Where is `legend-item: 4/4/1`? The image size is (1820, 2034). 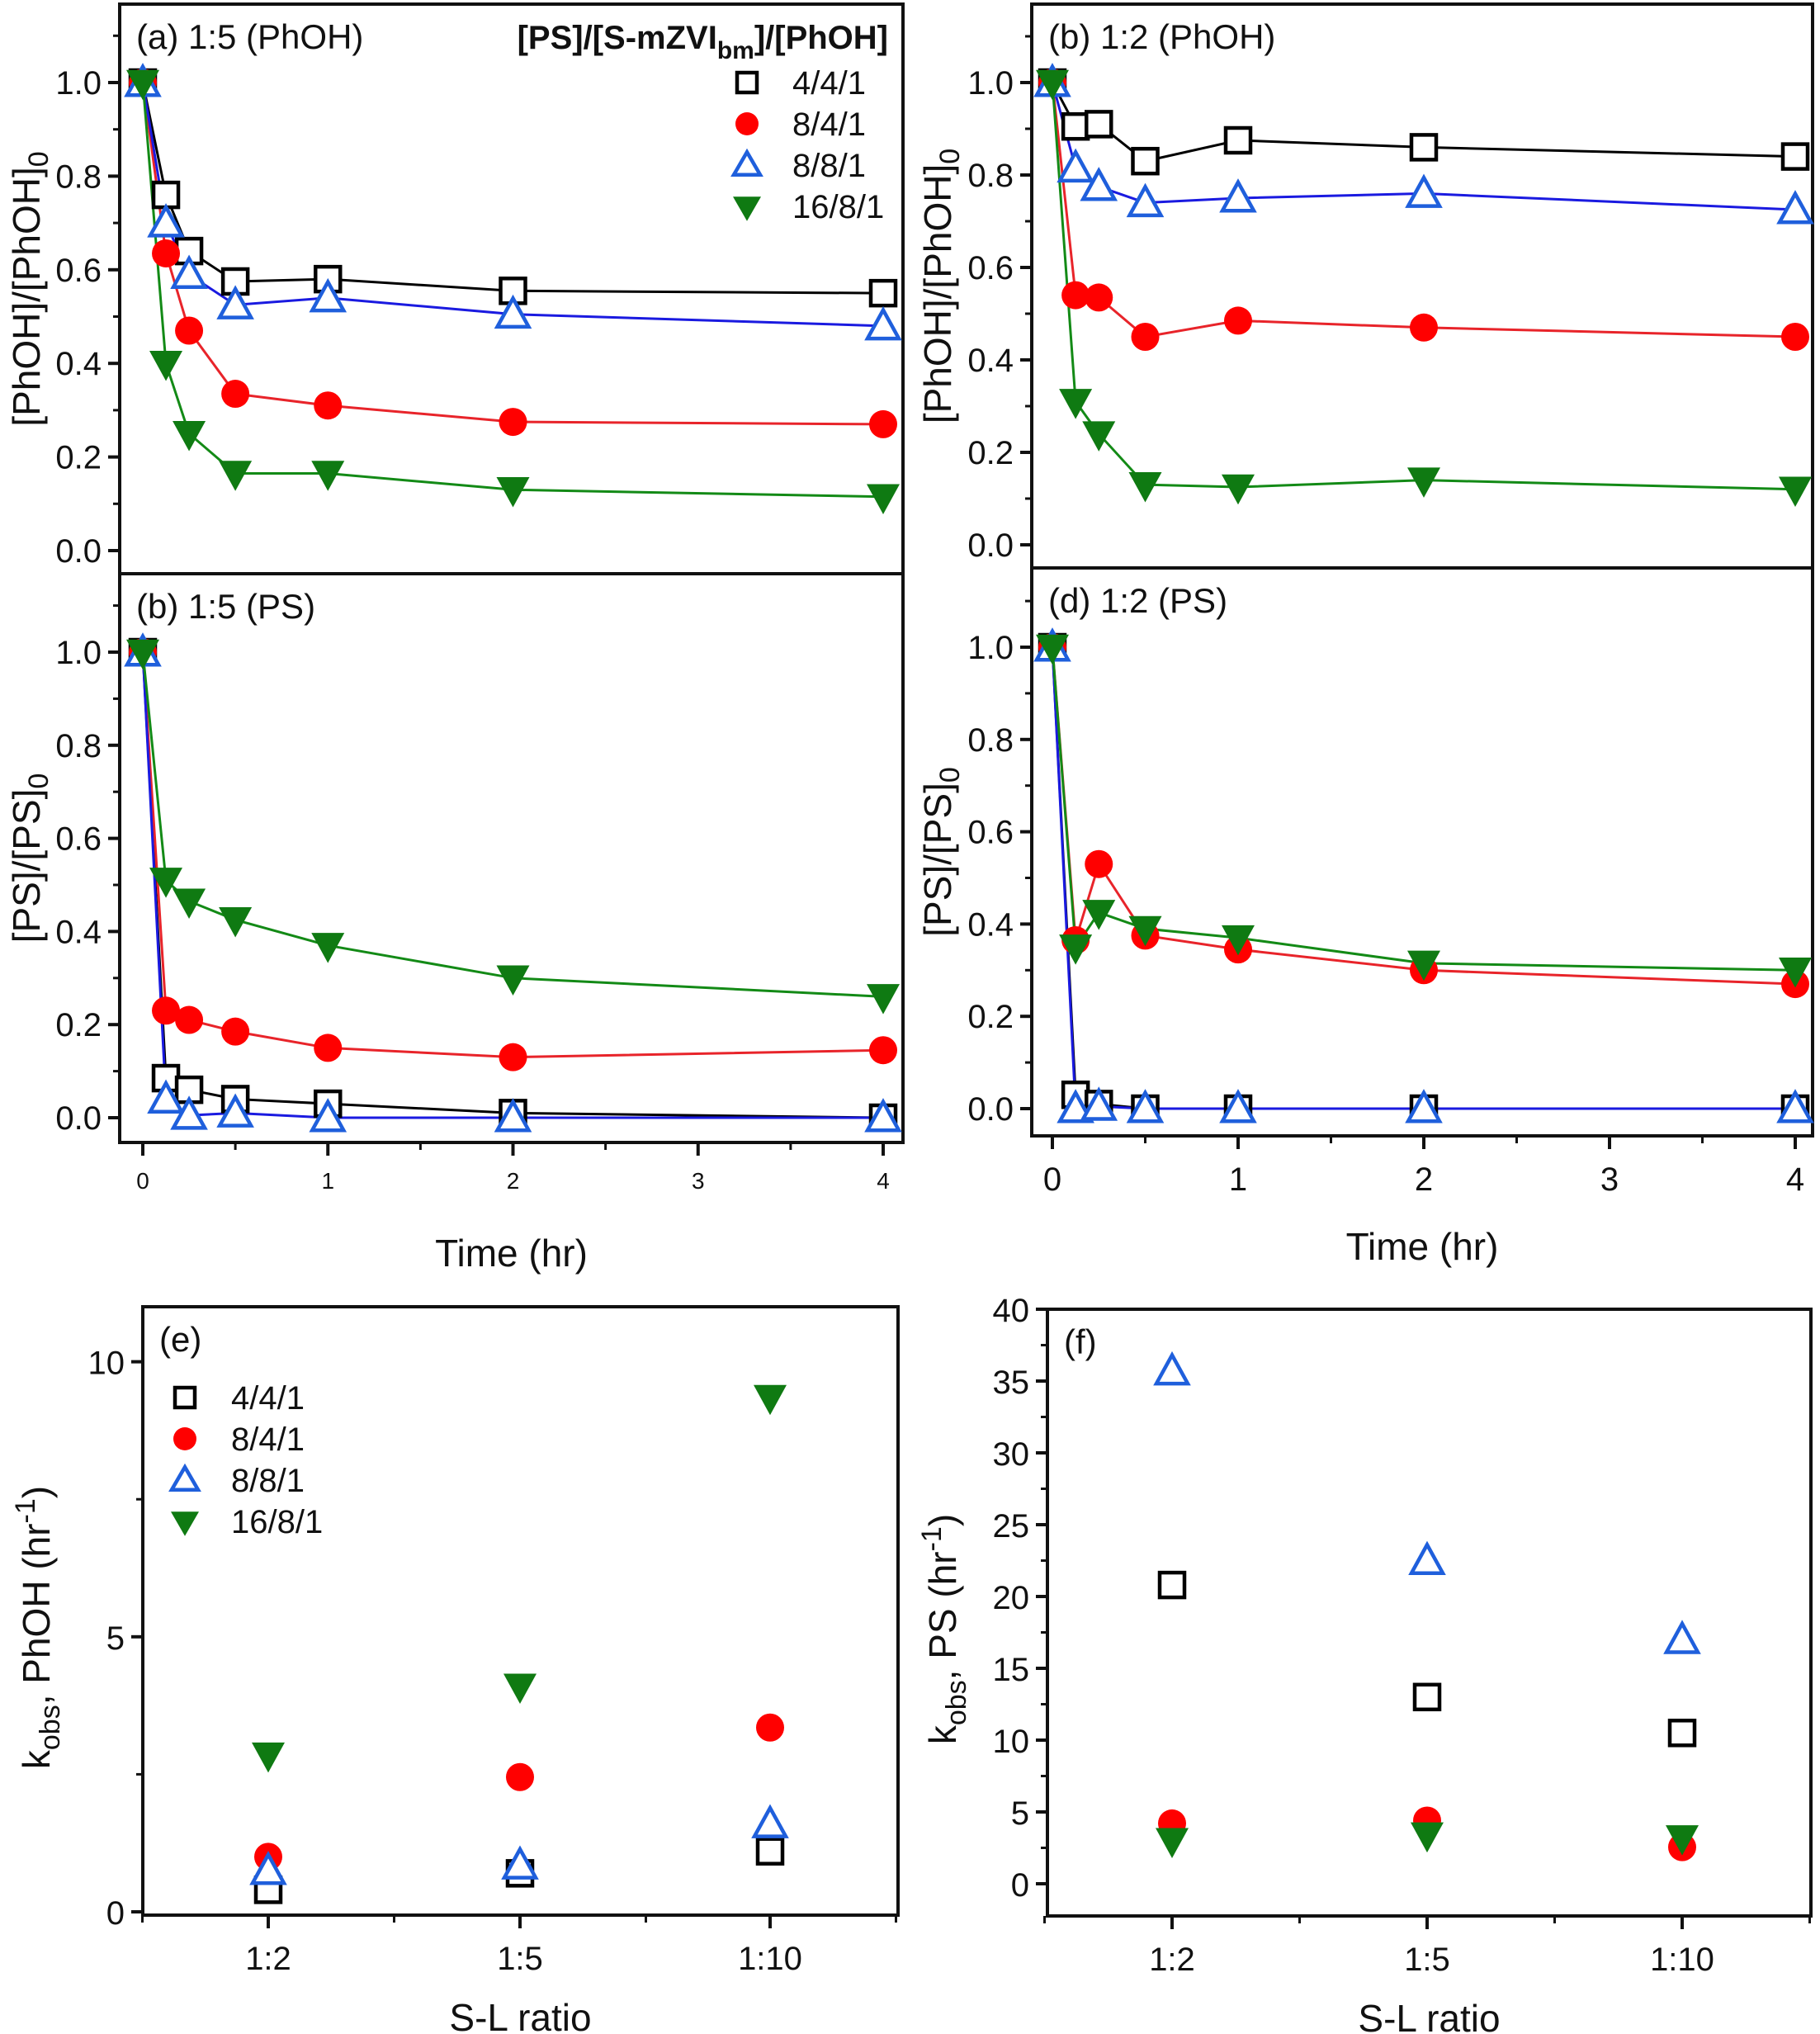 legend-item: 4/4/1 is located at coordinates (800, 83).